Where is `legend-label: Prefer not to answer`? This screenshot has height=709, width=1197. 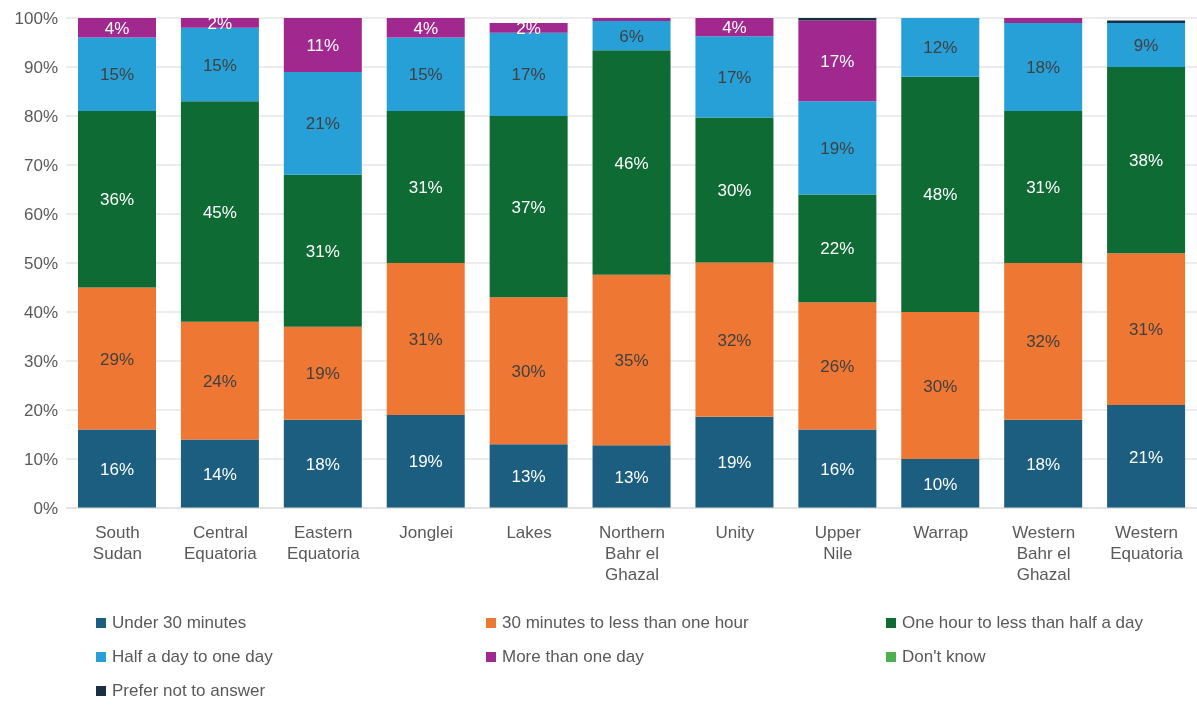 legend-label: Prefer not to answer is located at coordinates (189, 691).